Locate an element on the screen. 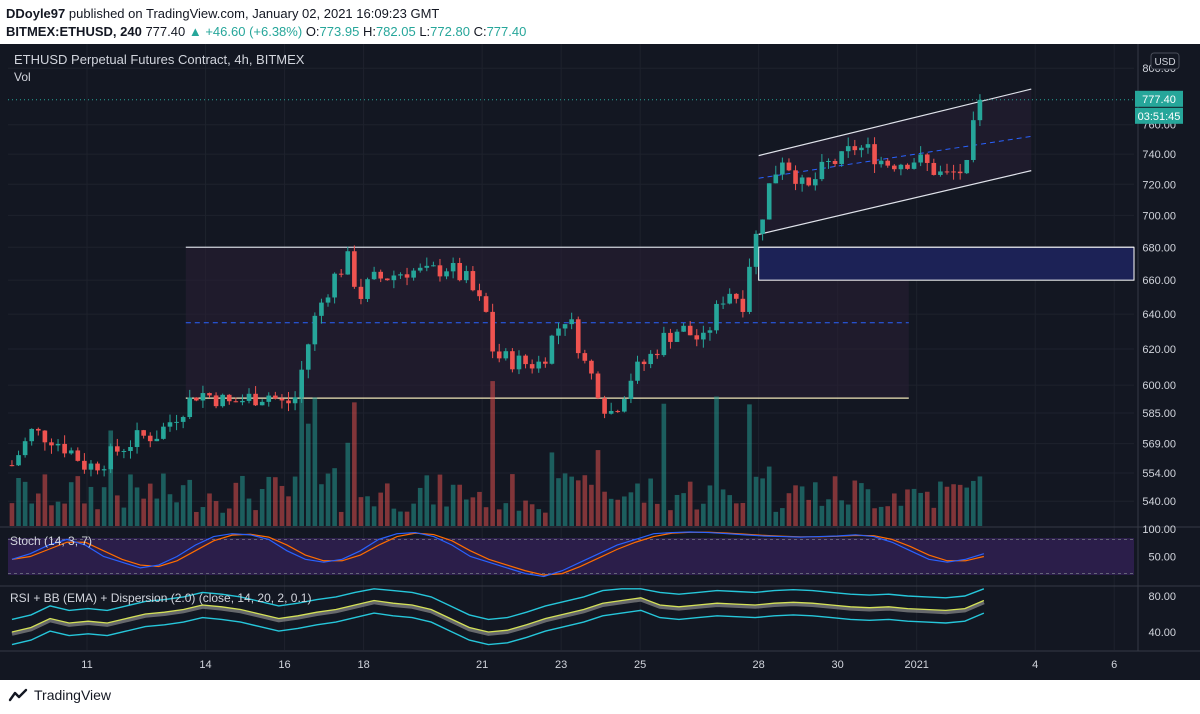 Image resolution: width=1200 pixels, height=714 pixels. author-name: DDoyle97 is located at coordinates (36, 13).